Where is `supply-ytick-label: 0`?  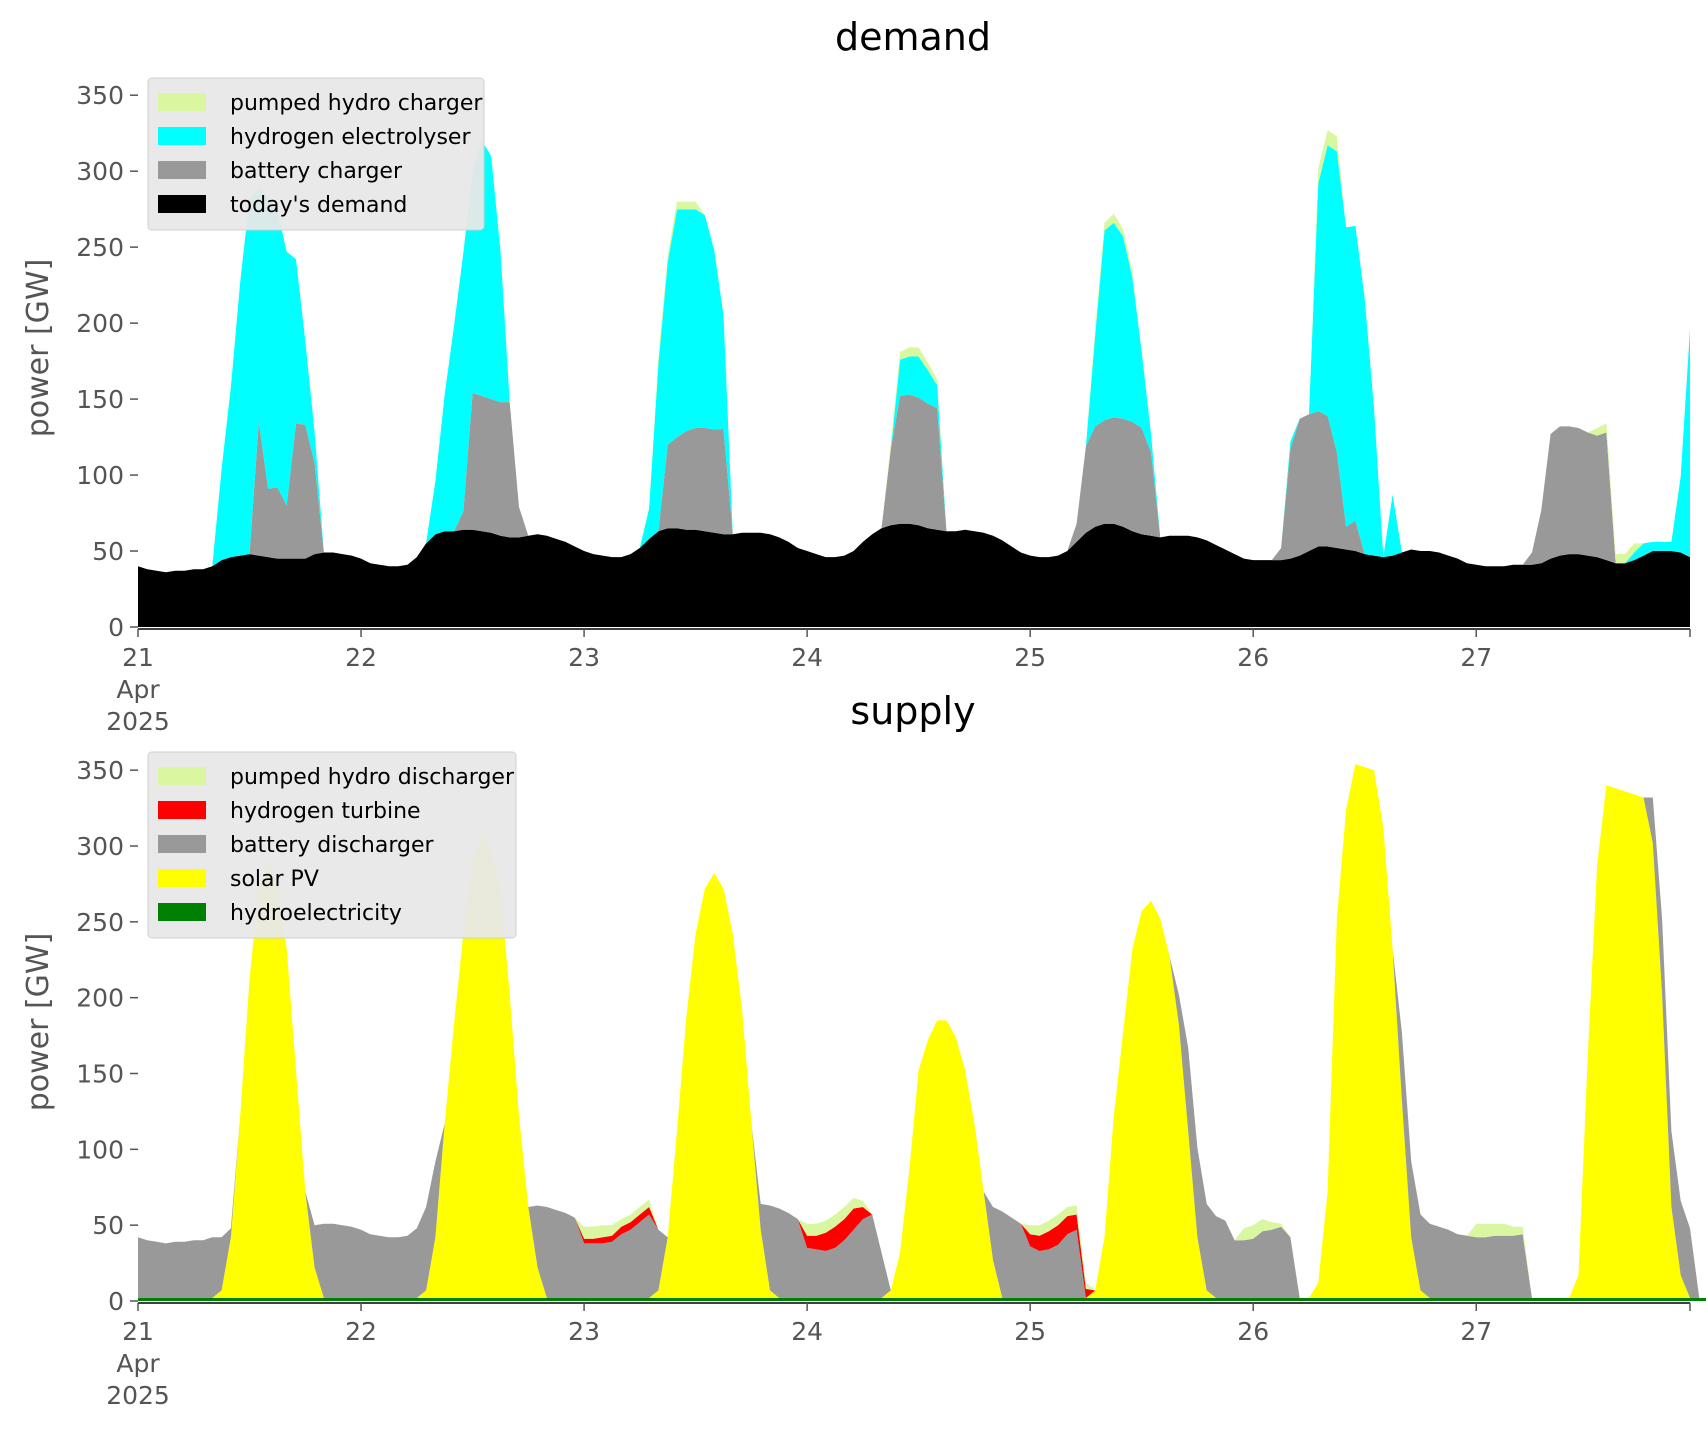
supply-ytick-label: 0 is located at coordinates (116, 1301).